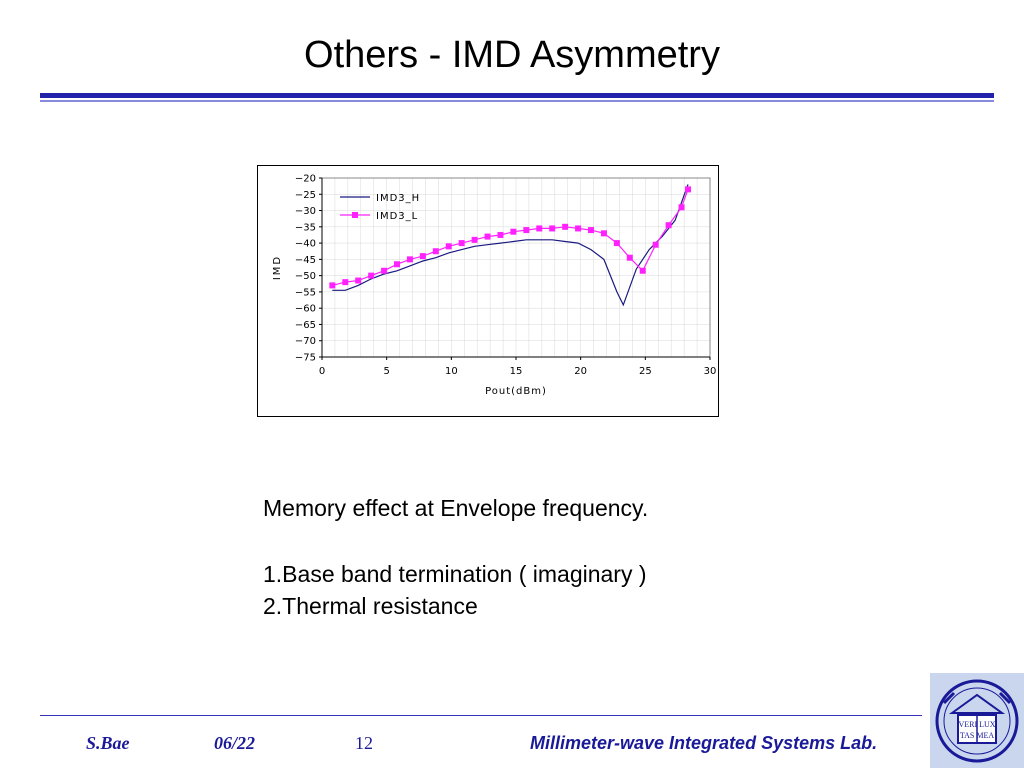 Image resolution: width=1024 pixels, height=773 pixels. I want to click on title-rule-thick, so click(517, 95).